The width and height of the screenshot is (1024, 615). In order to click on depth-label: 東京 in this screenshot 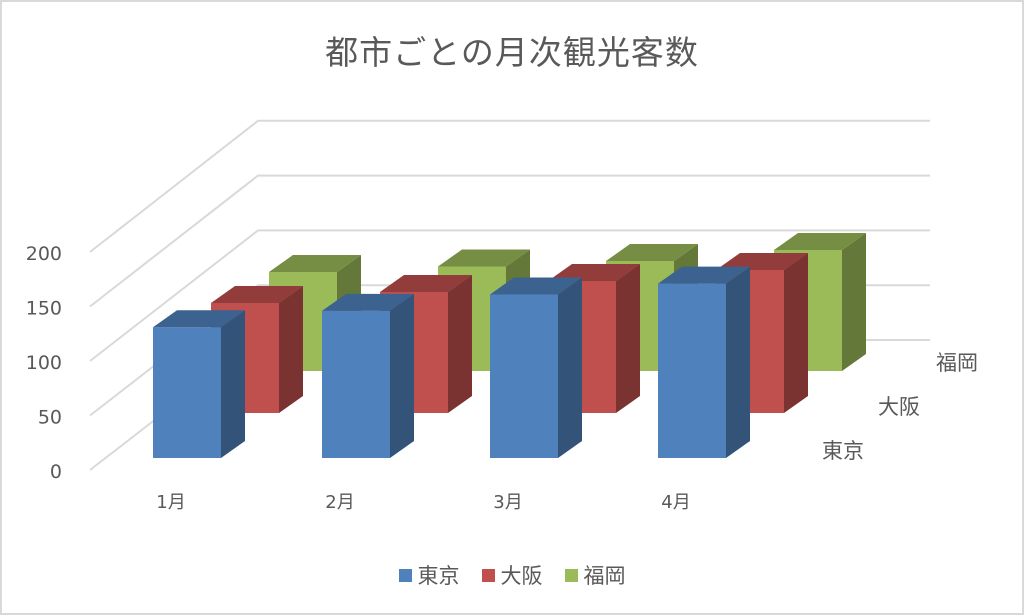, I will do `click(843, 451)`.